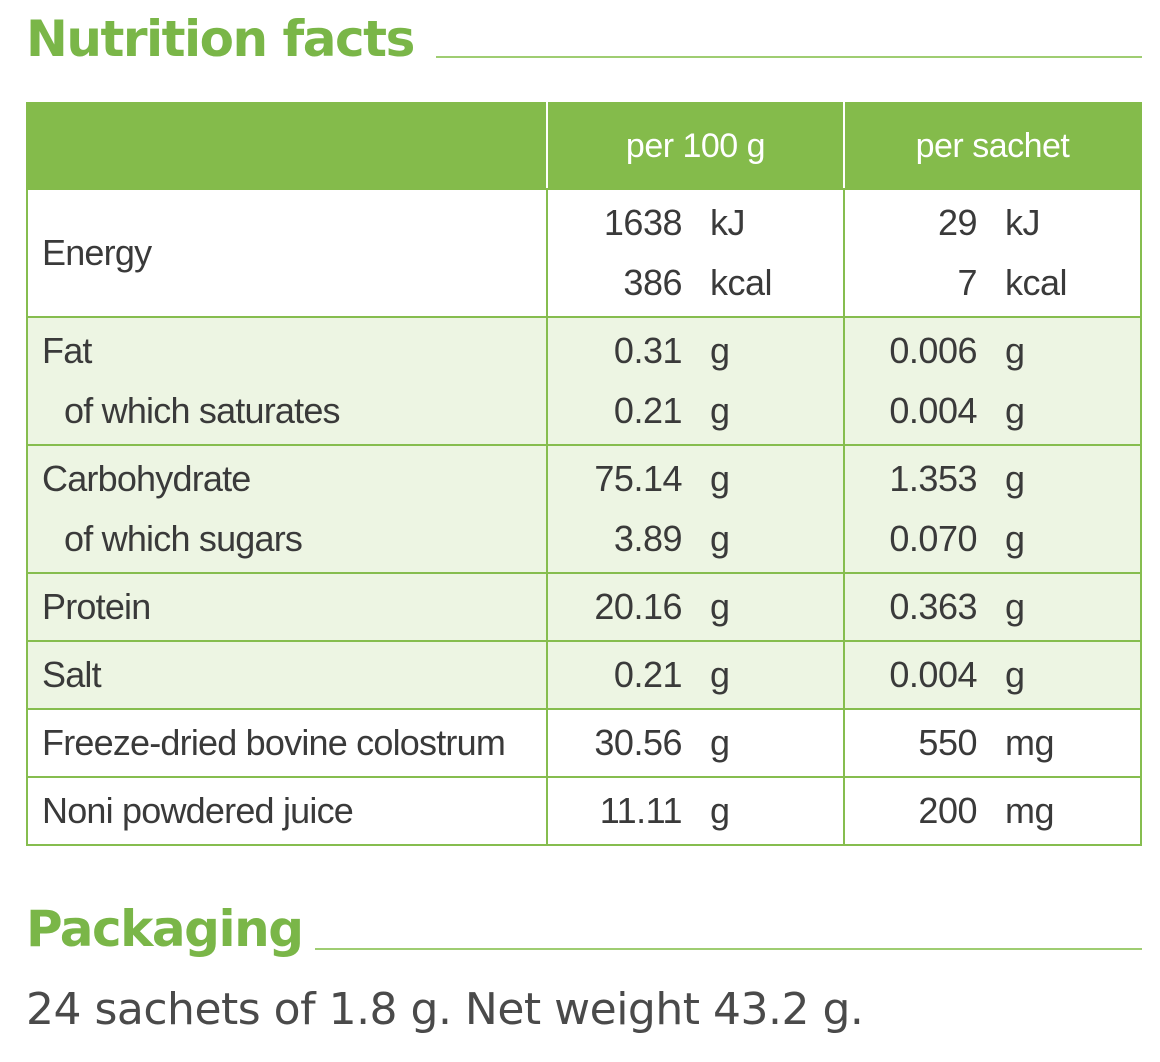 Image resolution: width=1160 pixels, height=1062 pixels. I want to click on value-number: 0.004, so click(933, 410).